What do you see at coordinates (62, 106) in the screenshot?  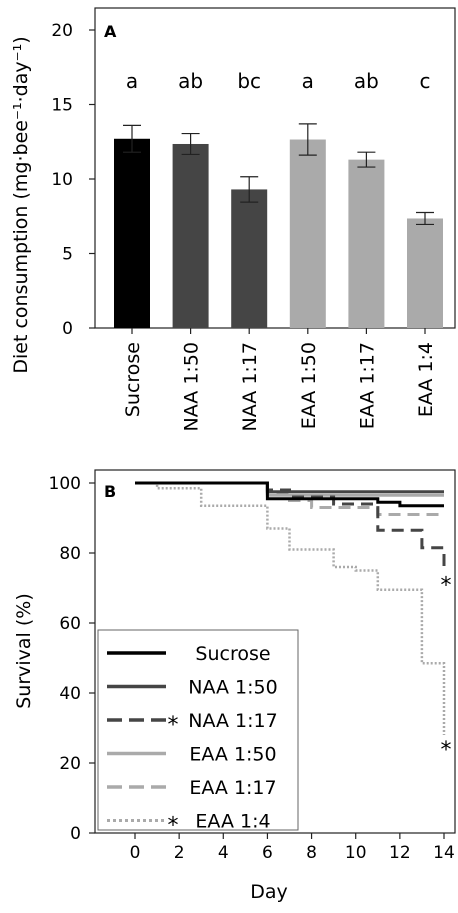 I see `y-tick-label: 15` at bounding box center [62, 106].